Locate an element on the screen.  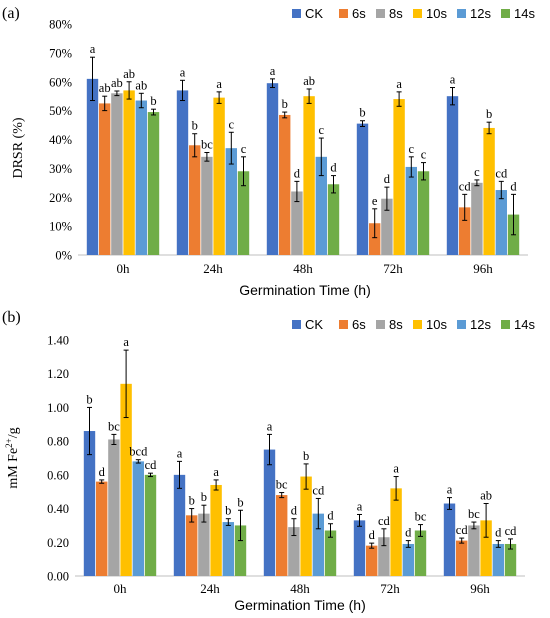
significance-label-10s-96h: ab is located at coordinates (486, 496).